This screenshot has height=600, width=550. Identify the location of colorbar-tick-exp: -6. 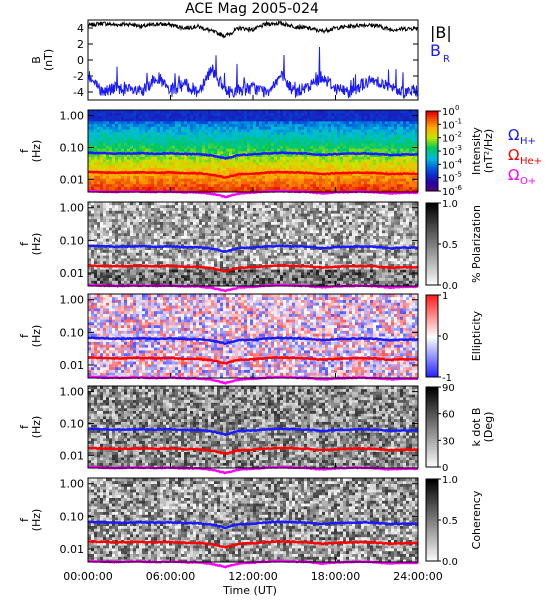
(459, 188).